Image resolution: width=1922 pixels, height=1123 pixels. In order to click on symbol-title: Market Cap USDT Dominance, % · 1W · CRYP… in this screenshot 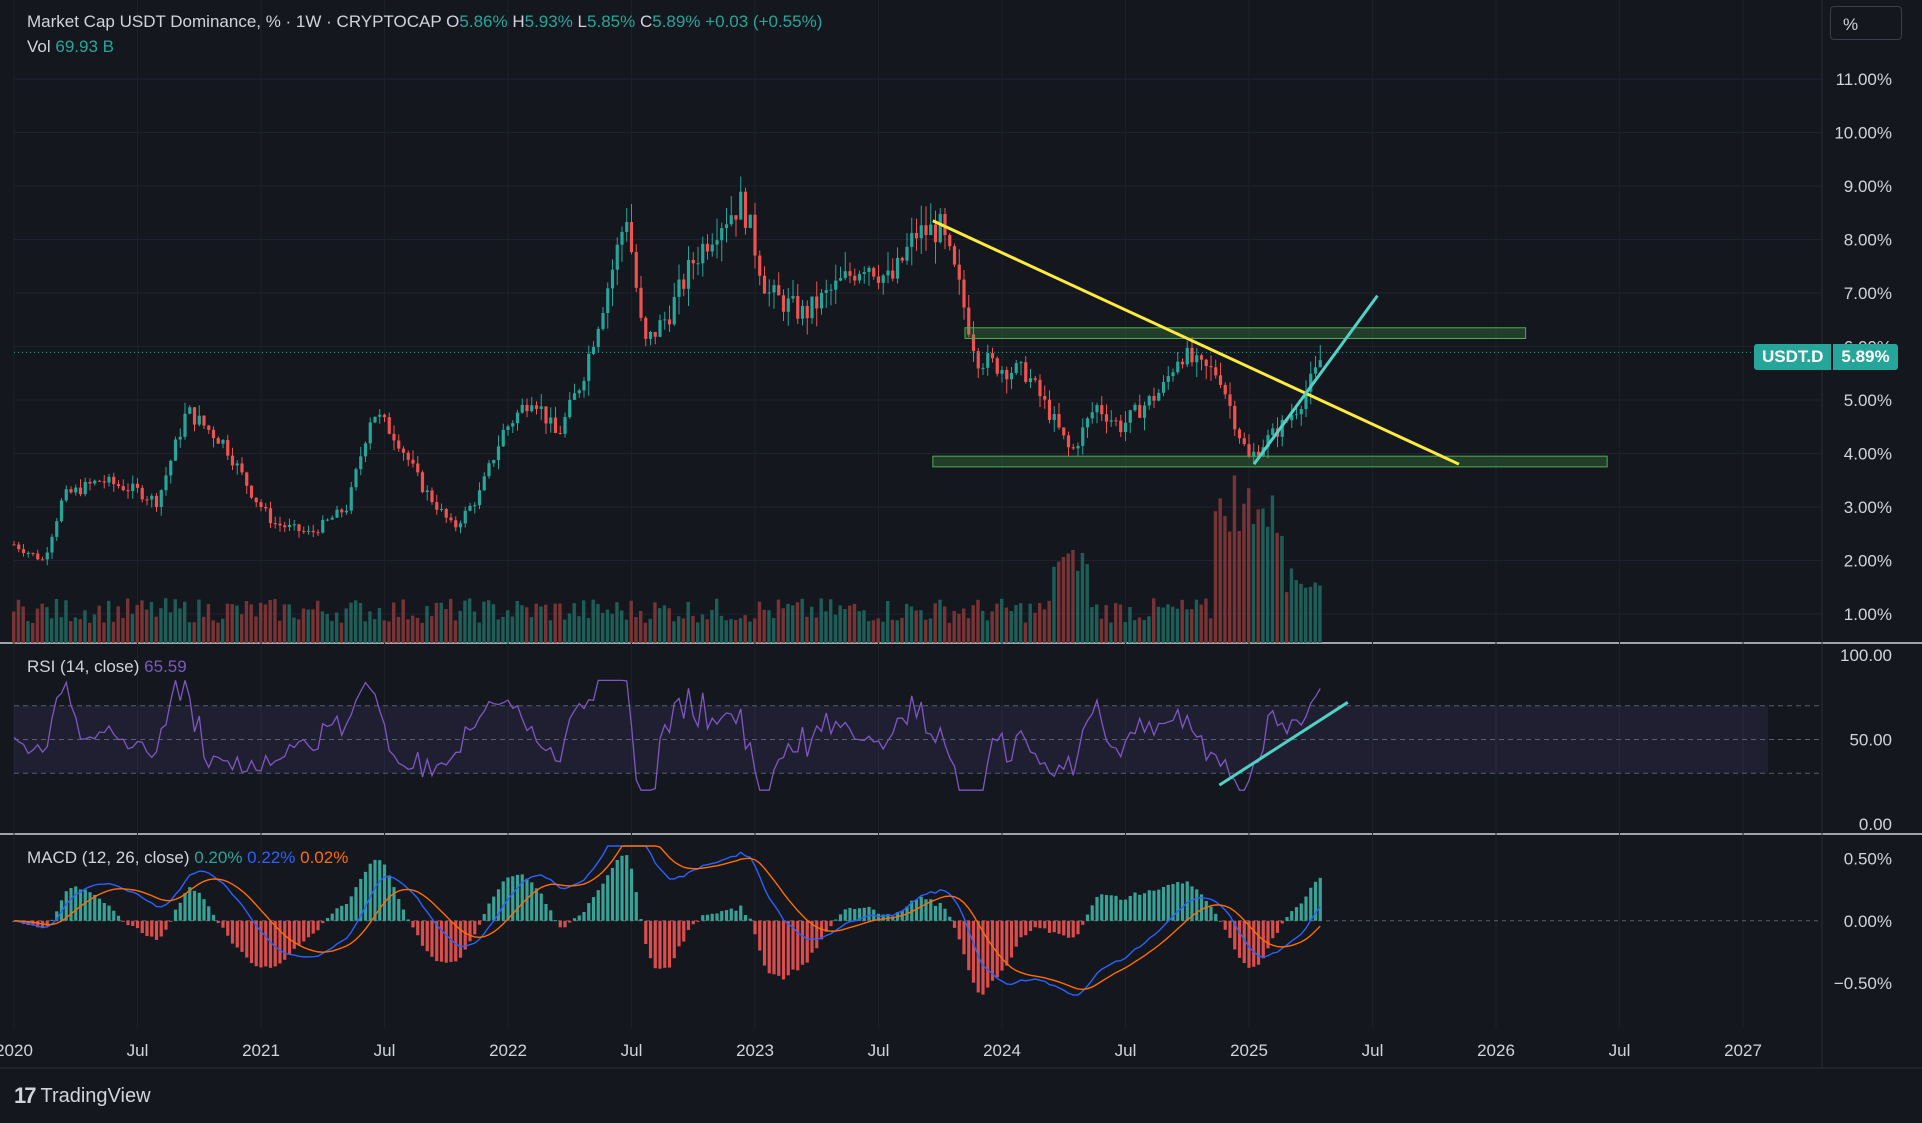, I will do `click(234, 21)`.